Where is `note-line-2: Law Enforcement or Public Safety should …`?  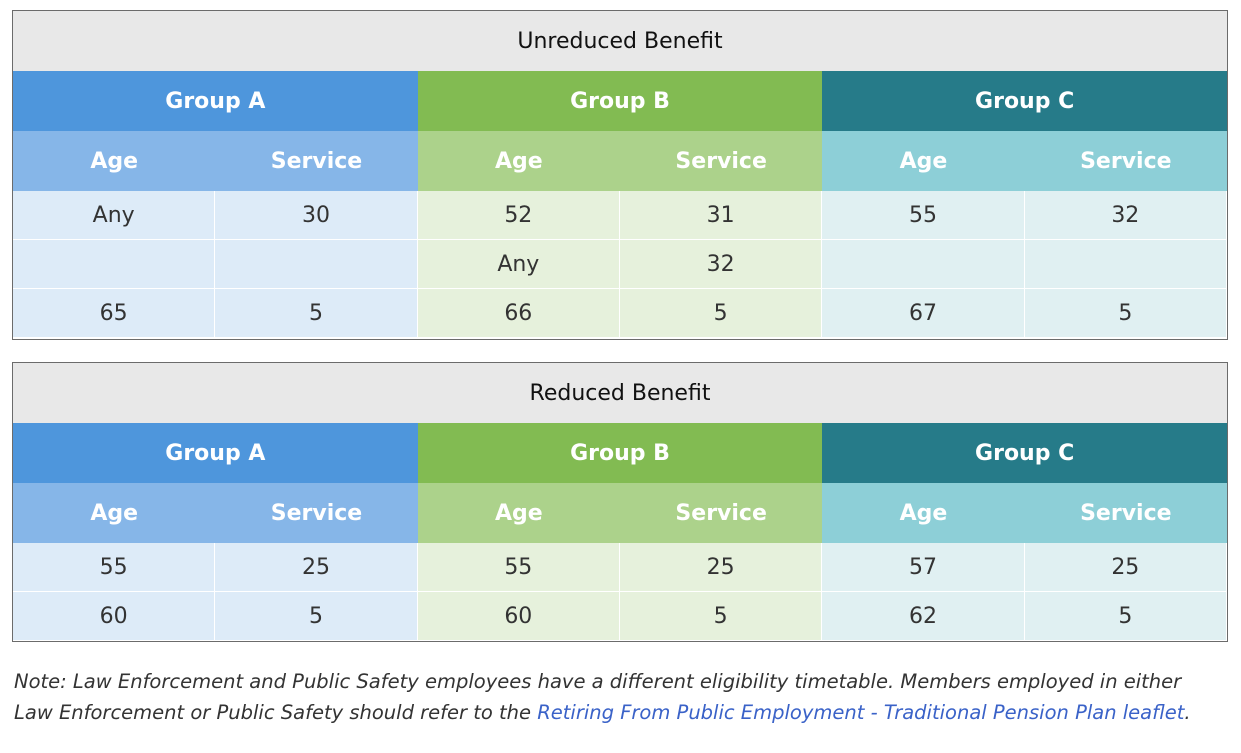
note-line-2: Law Enforcement or Public Safety should … is located at coordinates (619, 712).